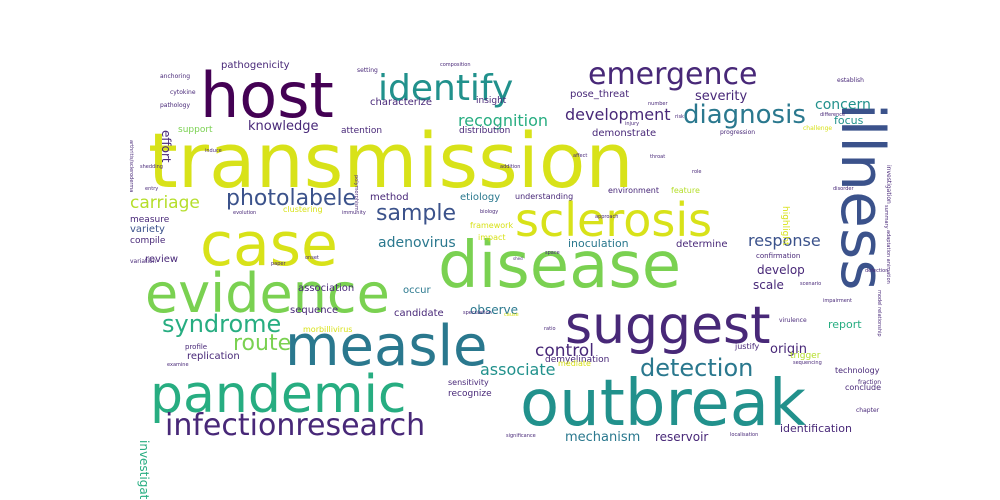 This screenshot has height=500, width=1000. Describe the element at coordinates (491, 101) in the screenshot. I see `cloud-word: insight` at that location.